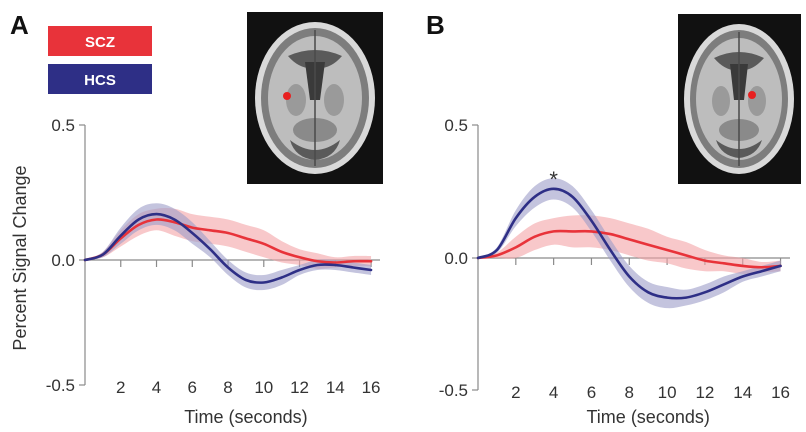  What do you see at coordinates (245, 417) in the screenshot?
I see `panel-a-x-axis-label: Time (seconds)` at bounding box center [245, 417].